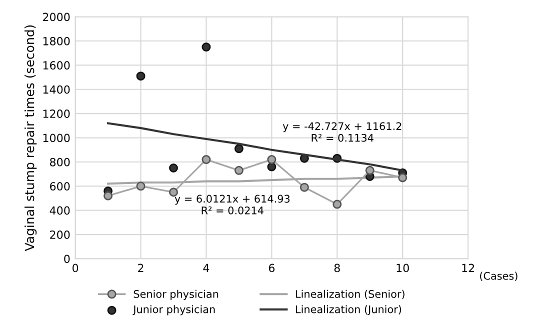  What do you see at coordinates (56, 138) in the screenshot?
I see `y-tick-label: 1000` at bounding box center [56, 138].